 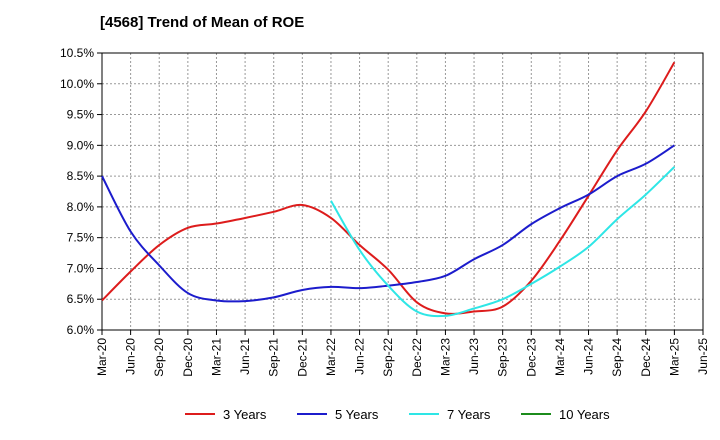 What do you see at coordinates (245, 414) in the screenshot?
I see `legend-label: 3 Years` at bounding box center [245, 414].